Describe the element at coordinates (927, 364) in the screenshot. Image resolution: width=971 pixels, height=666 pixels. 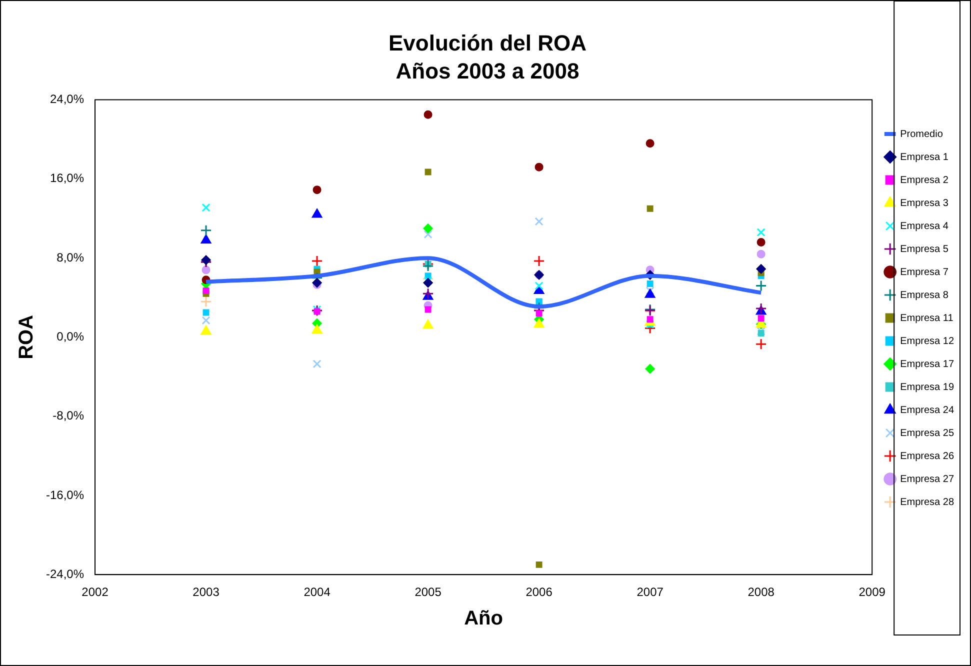
I see `legend-label: Empresa 17` at that location.